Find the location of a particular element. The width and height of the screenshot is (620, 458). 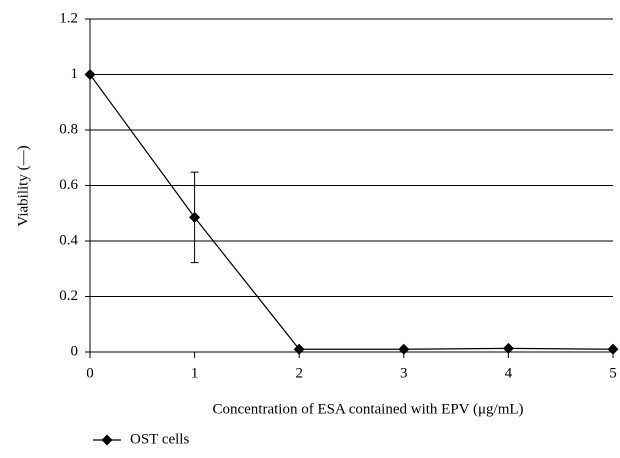

y-tick-label: 1 is located at coordinates (75, 74).